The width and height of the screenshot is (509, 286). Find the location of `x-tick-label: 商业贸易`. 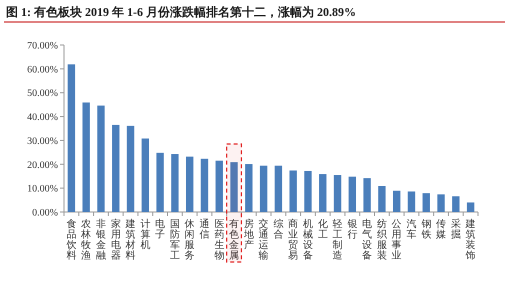

x-tick-label: 商业贸易 is located at coordinates (293, 240).